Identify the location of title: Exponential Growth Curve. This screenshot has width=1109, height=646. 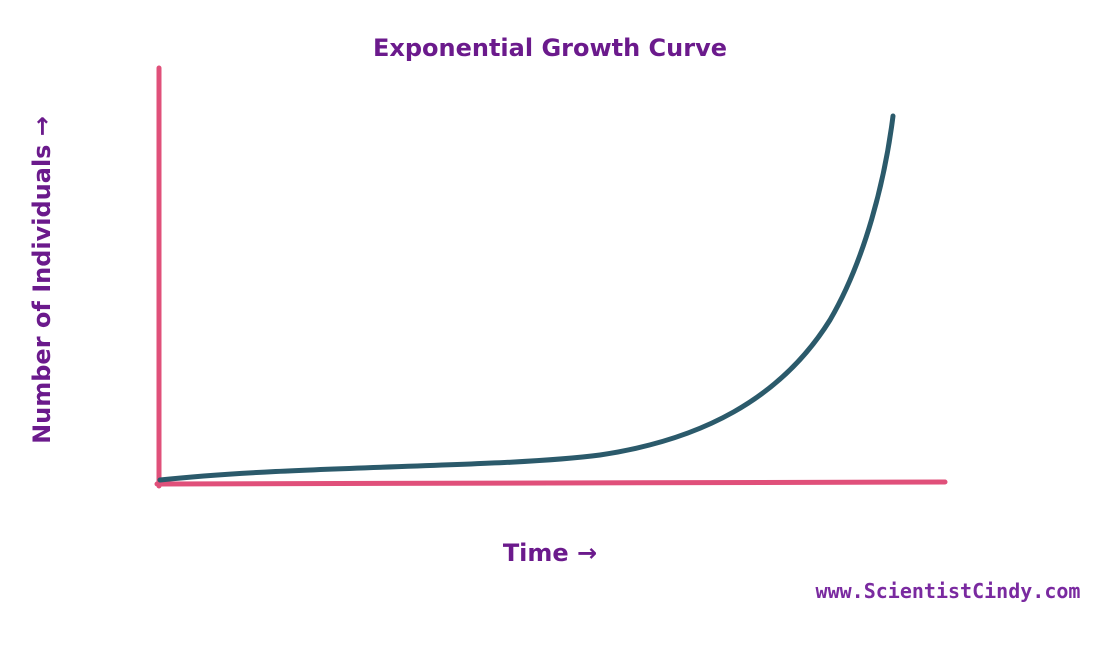
(550, 48).